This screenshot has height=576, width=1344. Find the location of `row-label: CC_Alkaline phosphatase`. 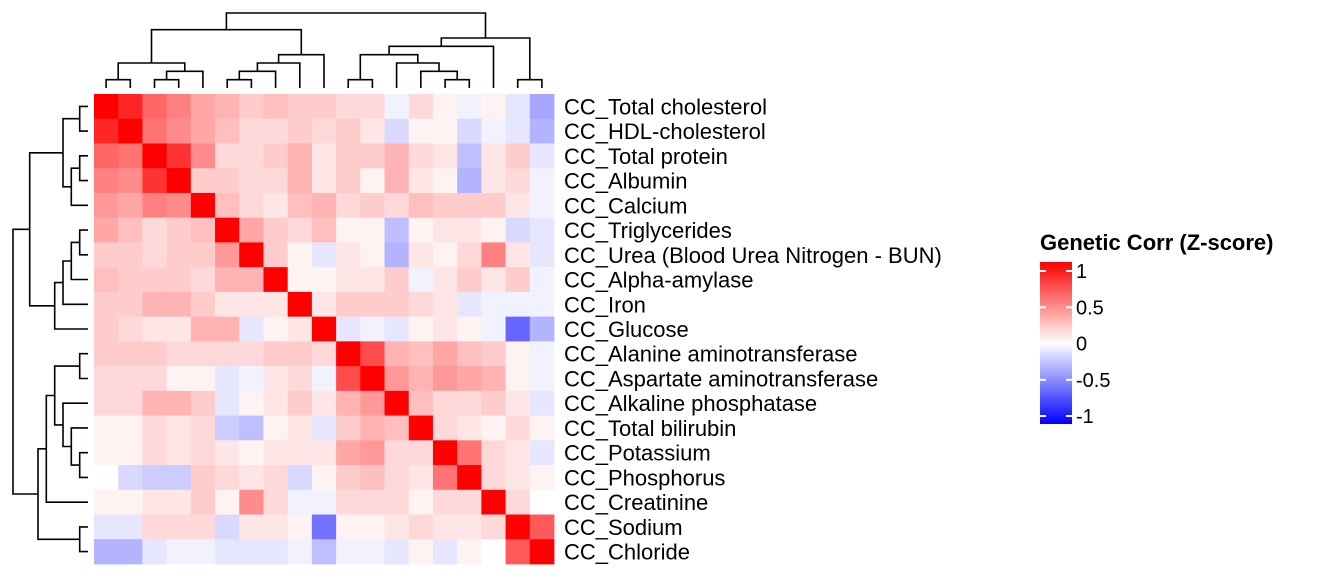

row-label: CC_Alkaline phosphatase is located at coordinates (690, 403).